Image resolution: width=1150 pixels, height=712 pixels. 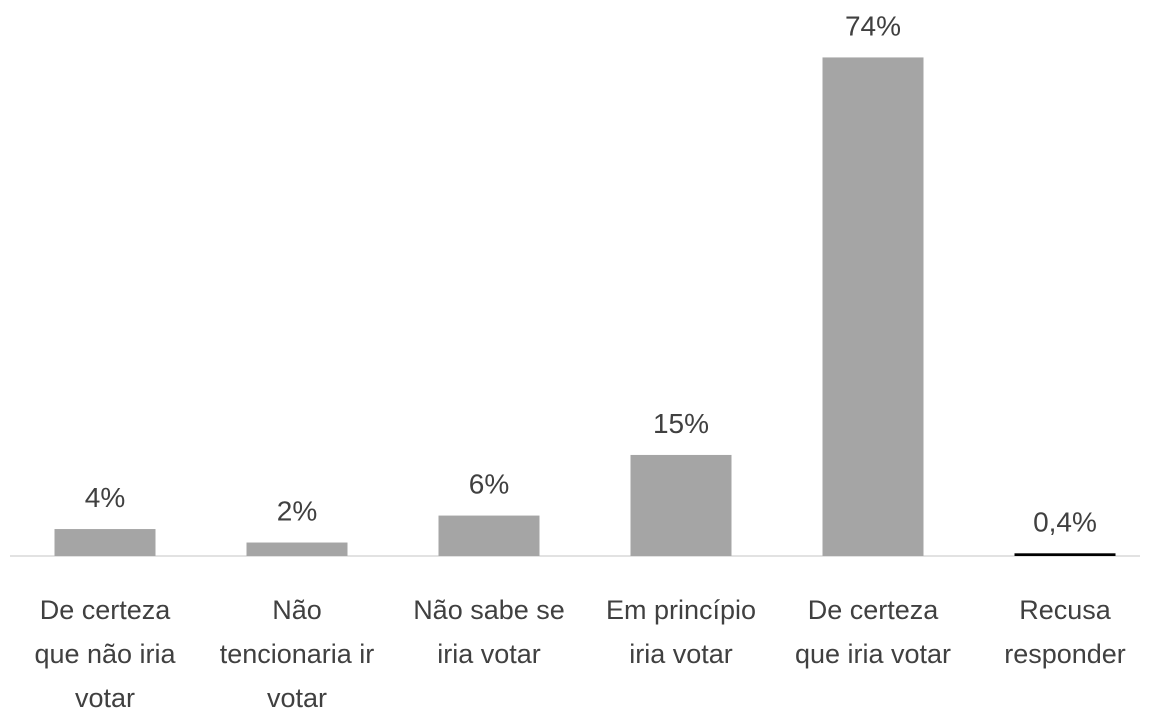 I want to click on value-label: 4%, so click(x=105, y=497).